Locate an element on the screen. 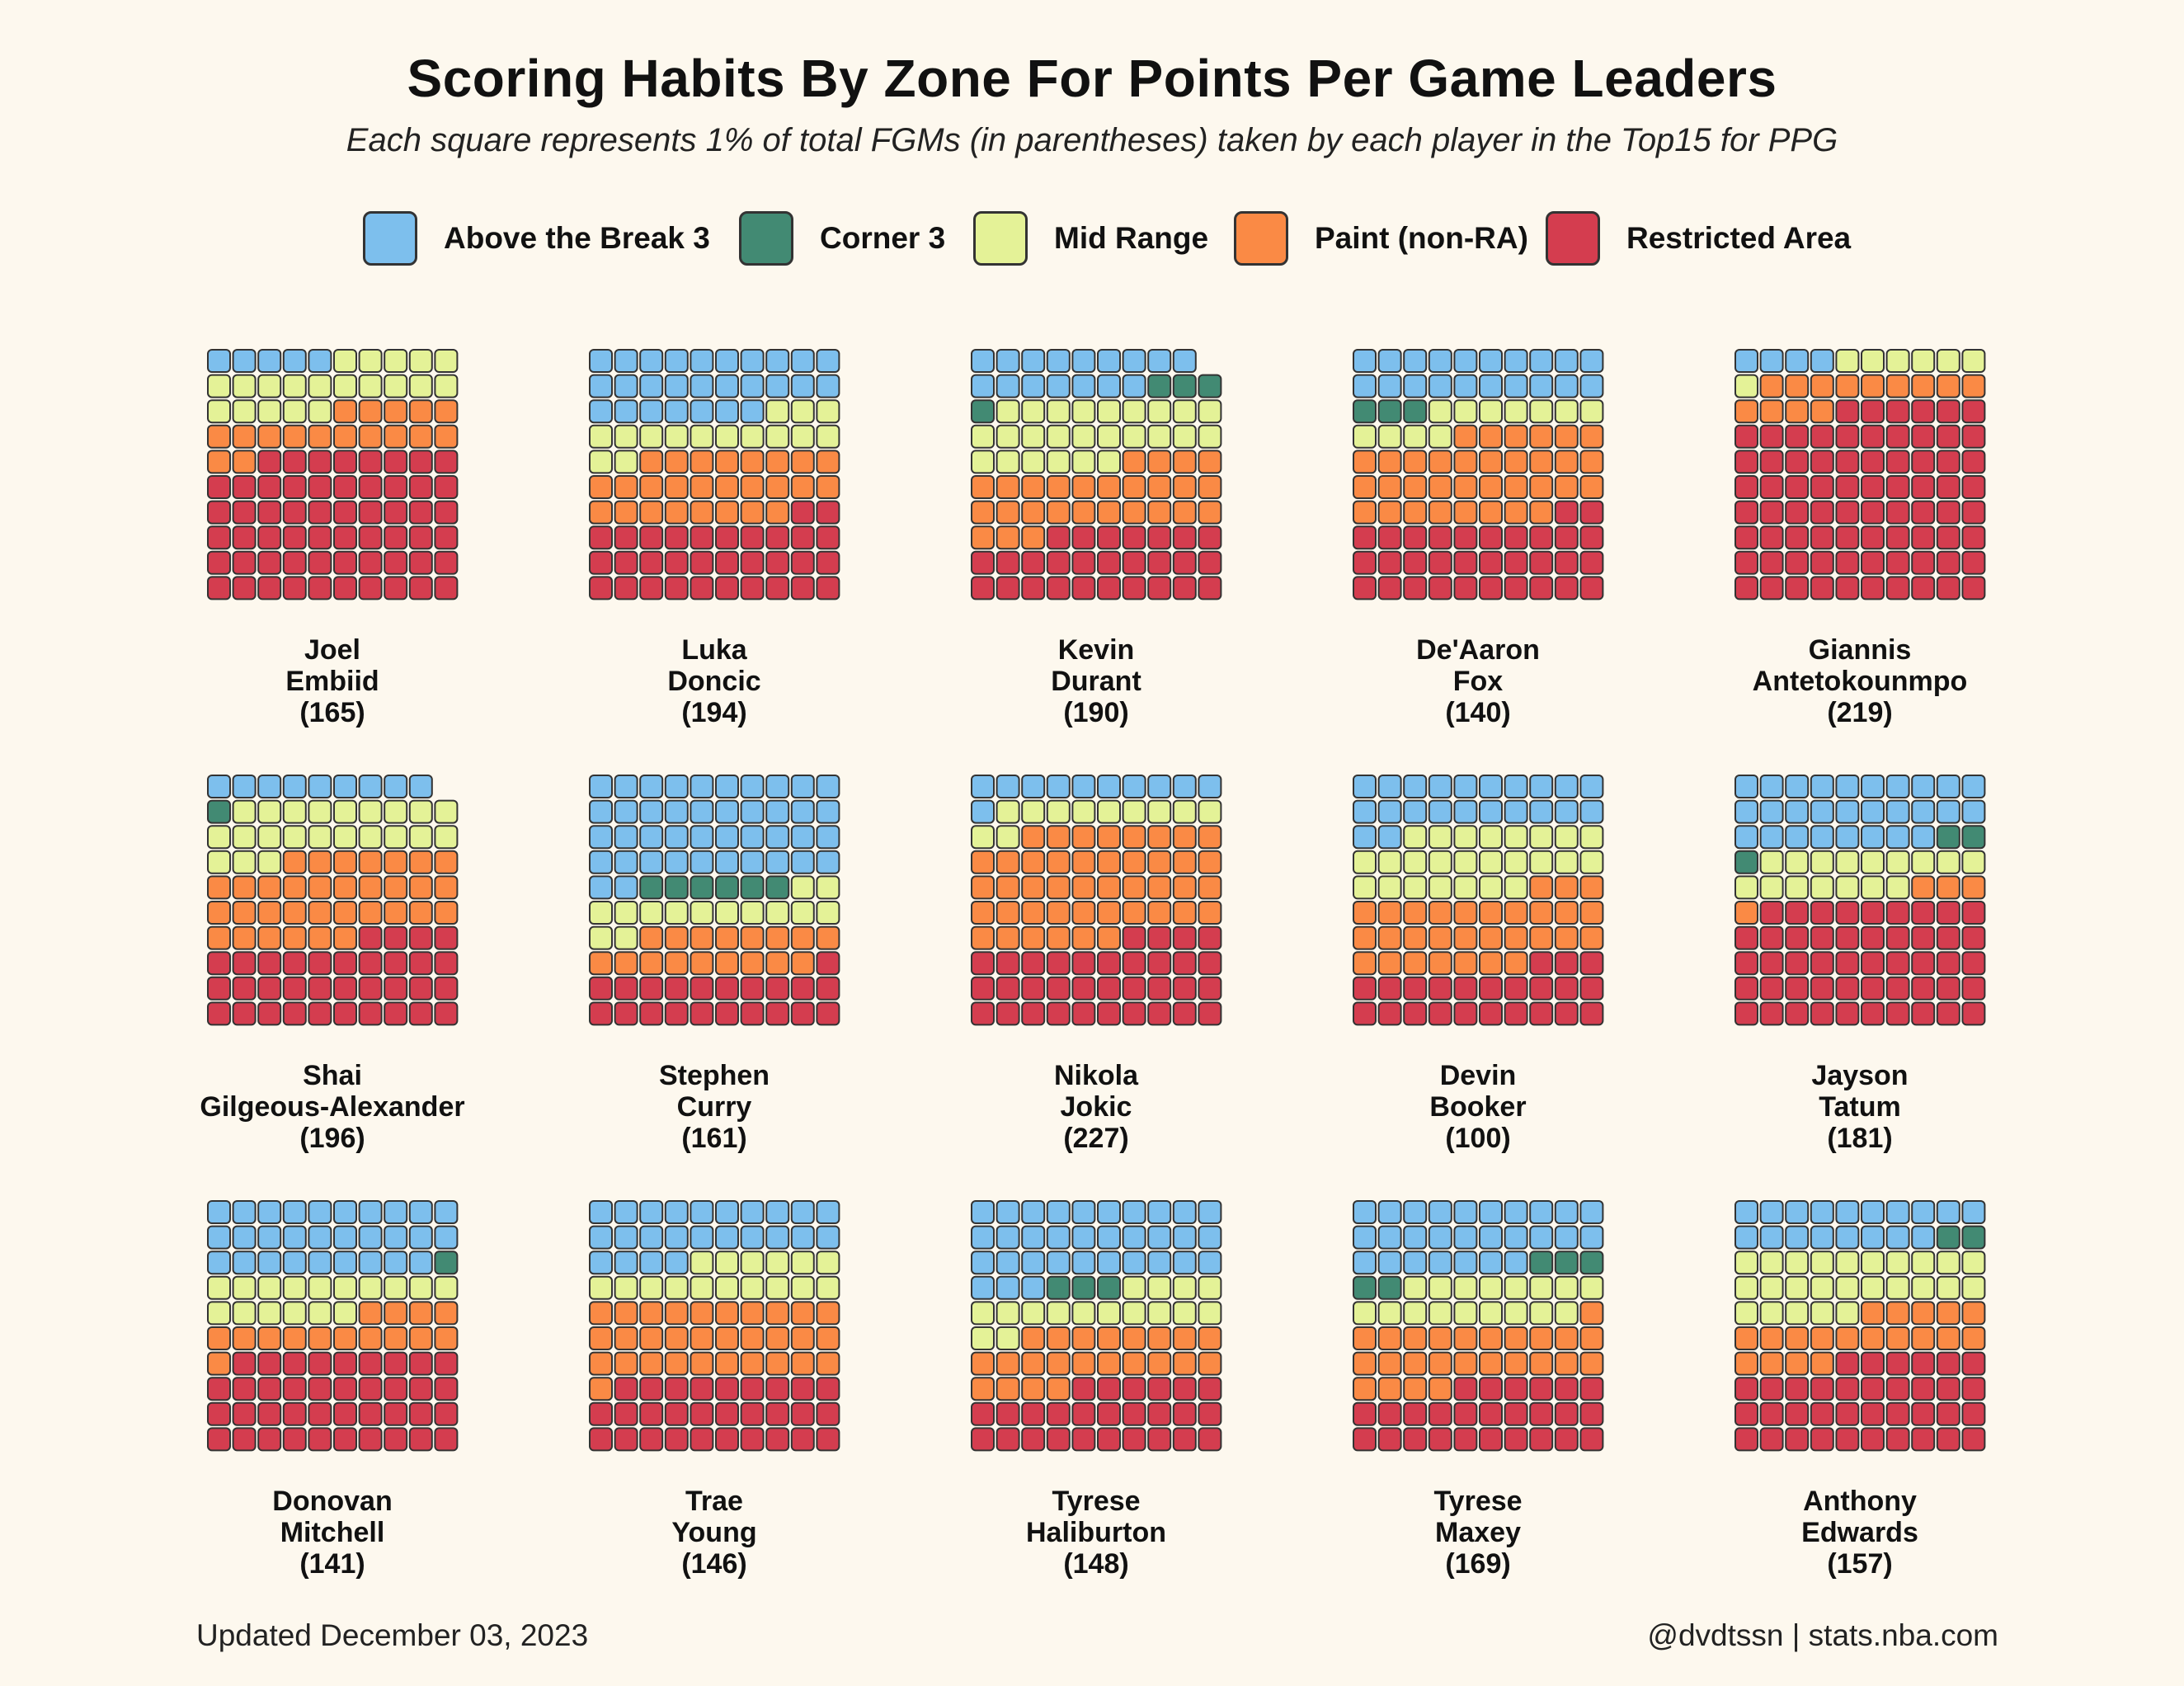 This screenshot has height=1686, width=2184. legend-swatch-mid-range is located at coordinates (1000, 239).